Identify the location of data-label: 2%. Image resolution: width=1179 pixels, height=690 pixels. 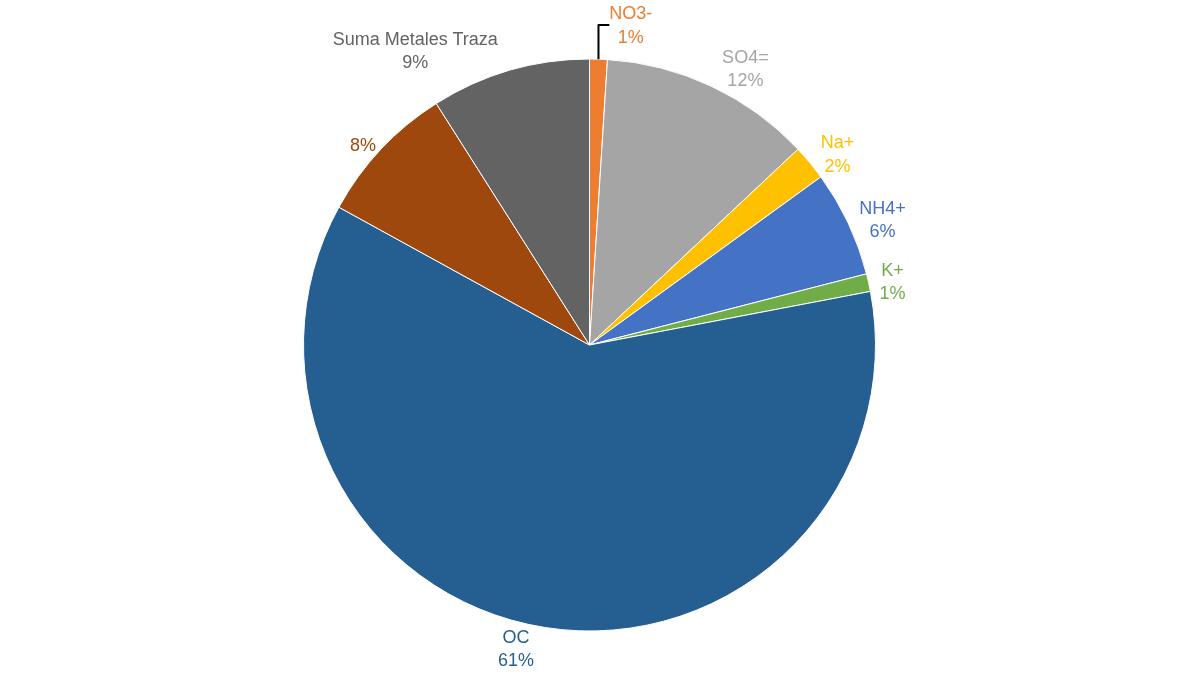
(837, 165).